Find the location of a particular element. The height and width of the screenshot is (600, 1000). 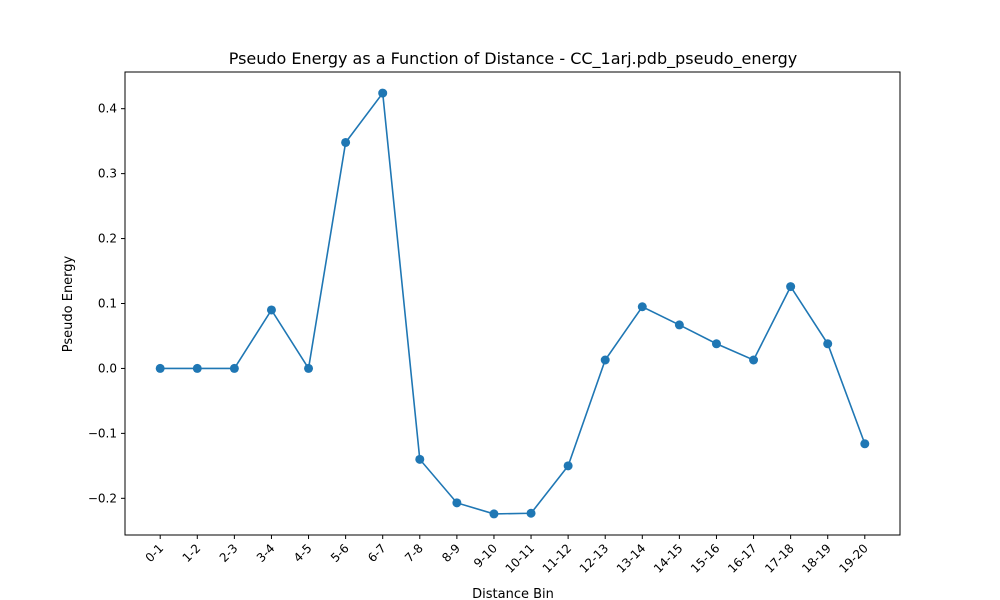

x-tick-label: 2-3 is located at coordinates (229, 553).